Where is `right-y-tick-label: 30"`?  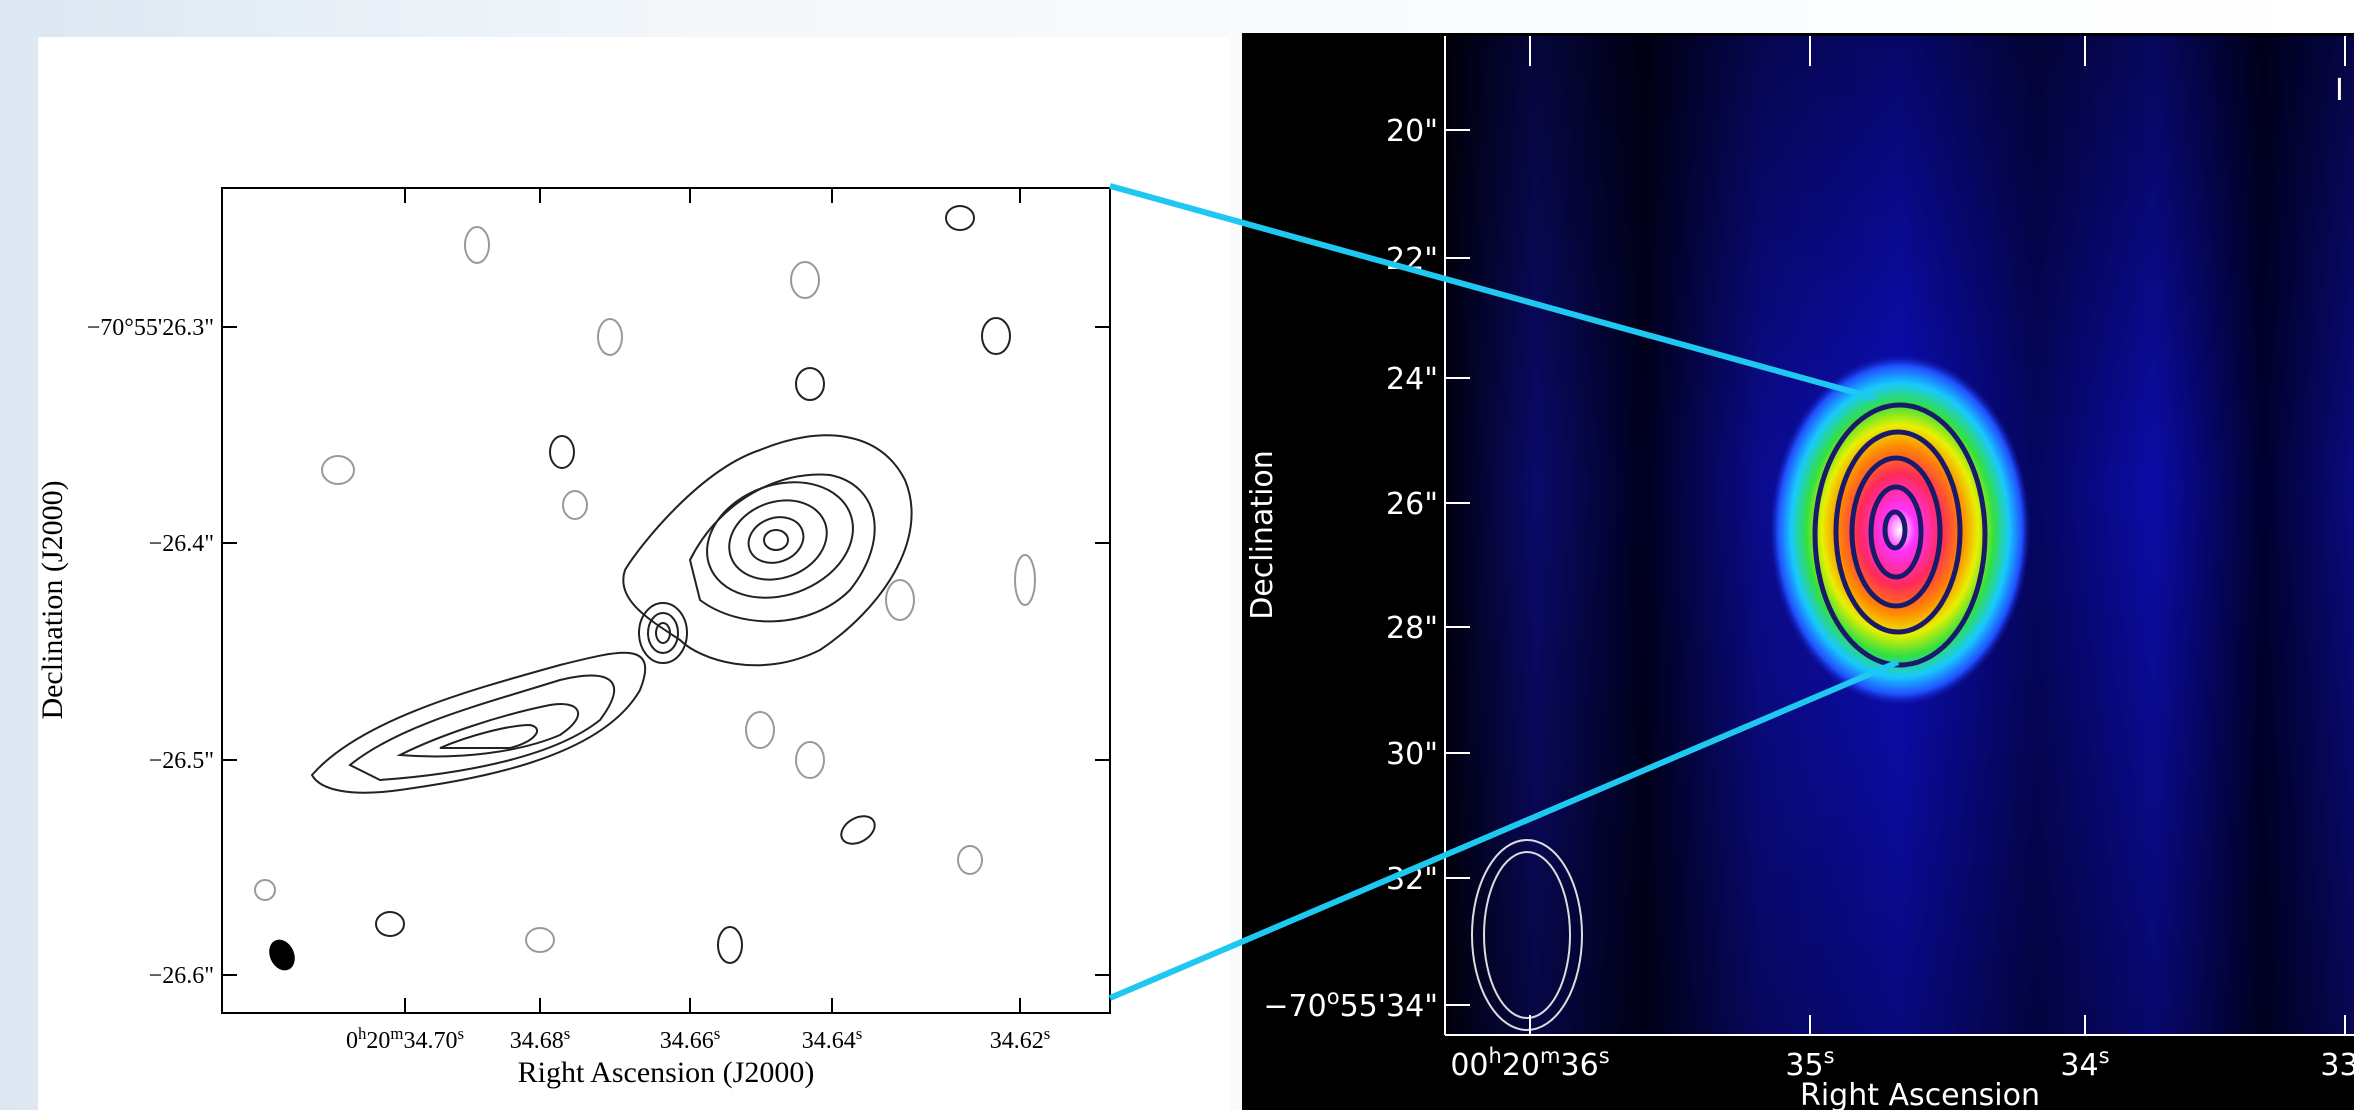
right-y-tick-label: 30" is located at coordinates (1412, 754).